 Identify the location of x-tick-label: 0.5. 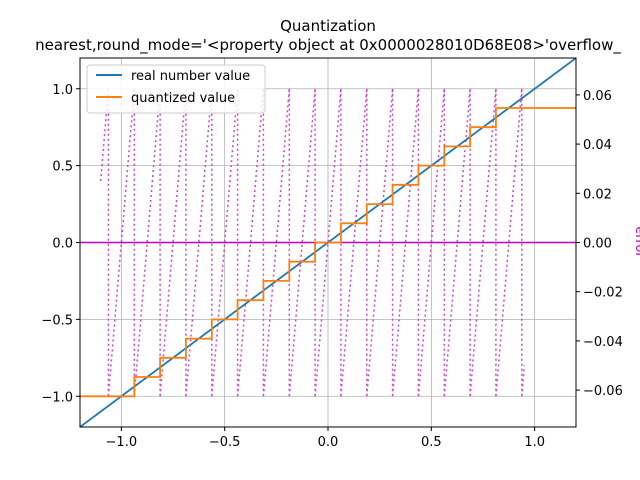
(431, 442).